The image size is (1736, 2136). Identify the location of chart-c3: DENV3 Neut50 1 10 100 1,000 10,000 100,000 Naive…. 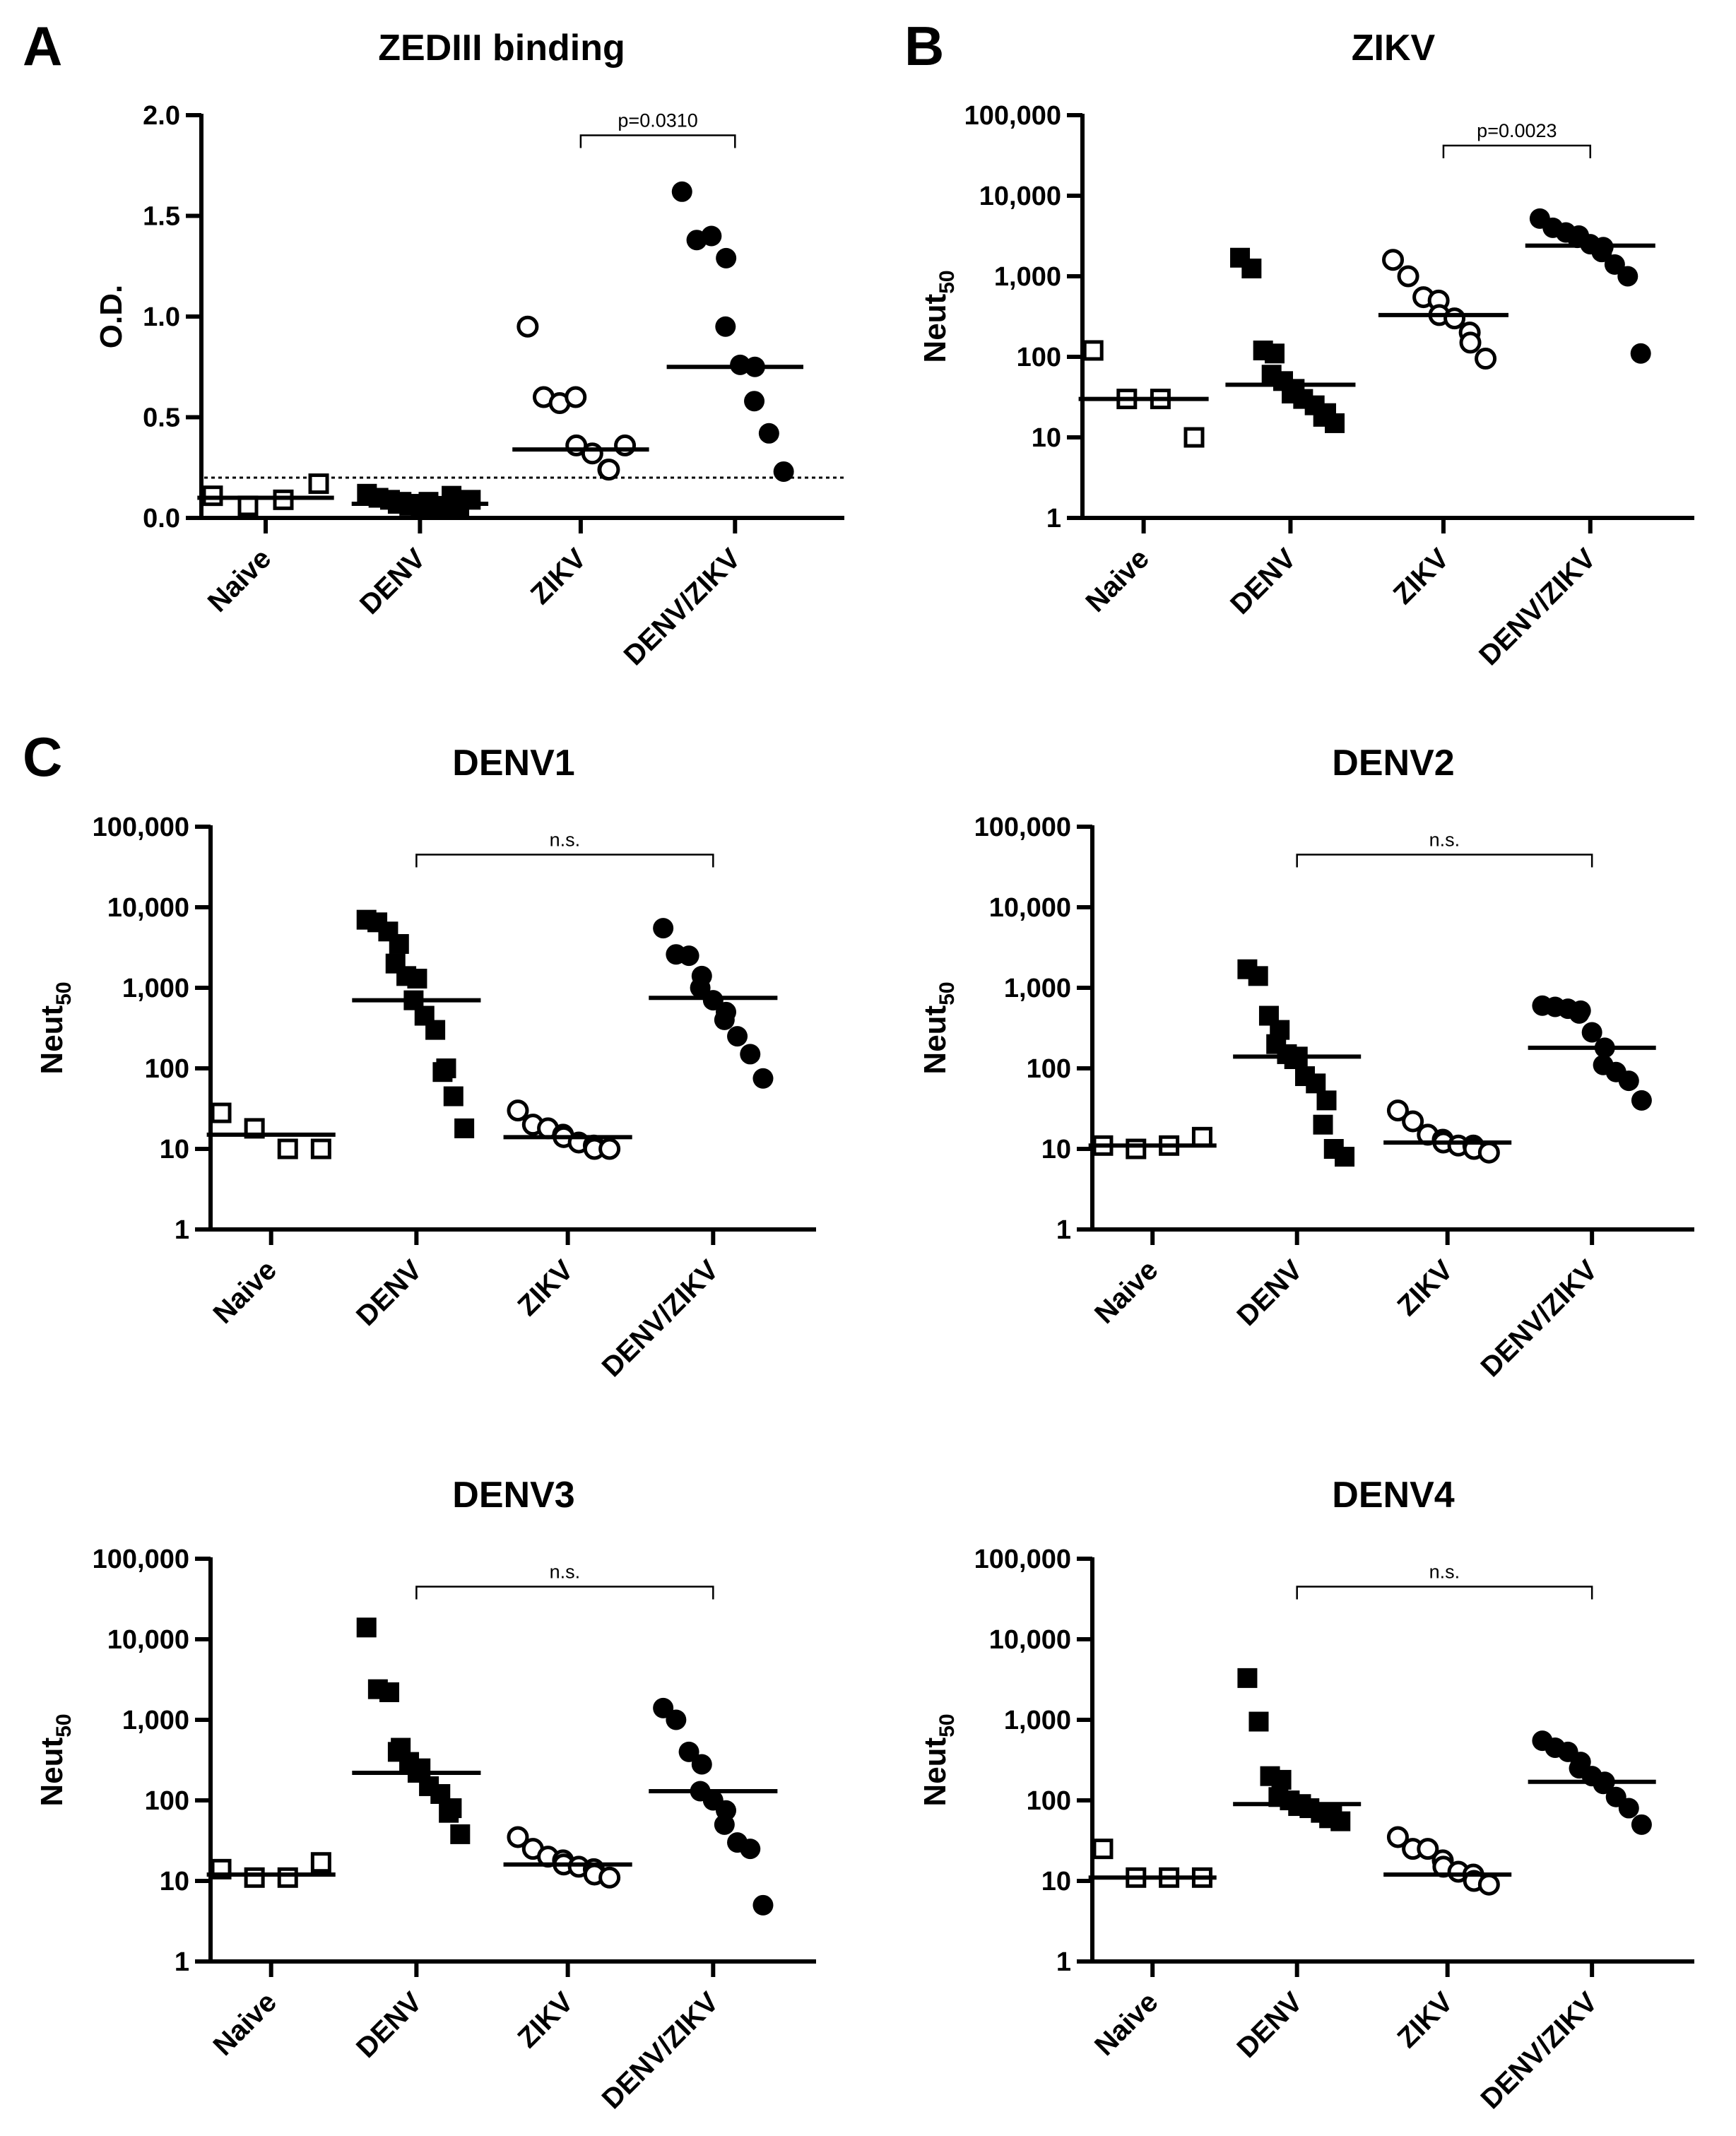
(425, 1795).